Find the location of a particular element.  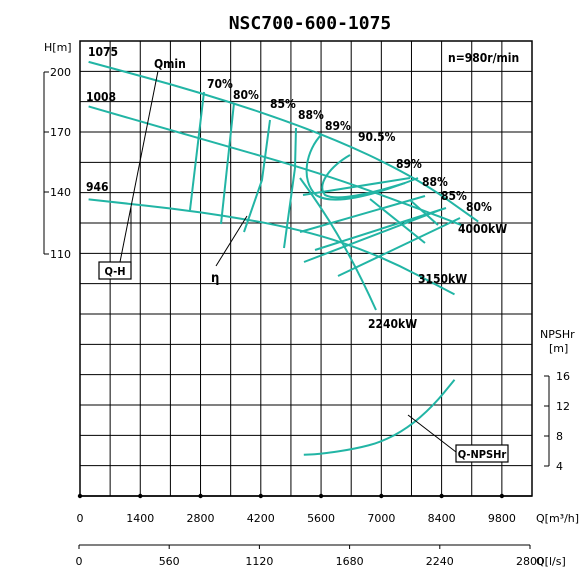

x-tick-label-ls: 1120 is located at coordinates (259, 561).